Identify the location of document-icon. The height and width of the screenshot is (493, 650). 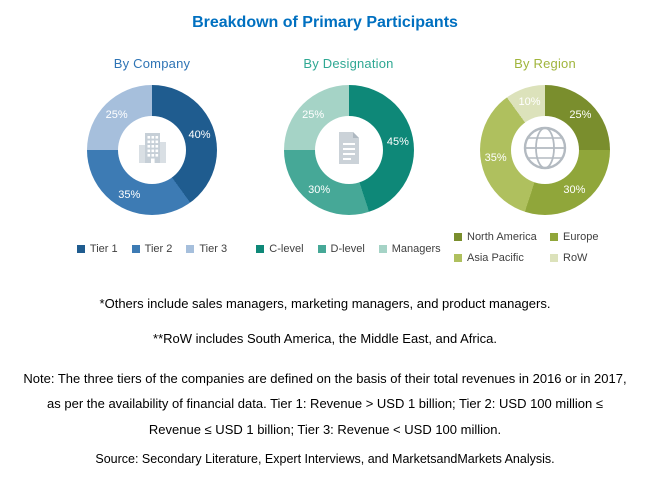
(349, 150).